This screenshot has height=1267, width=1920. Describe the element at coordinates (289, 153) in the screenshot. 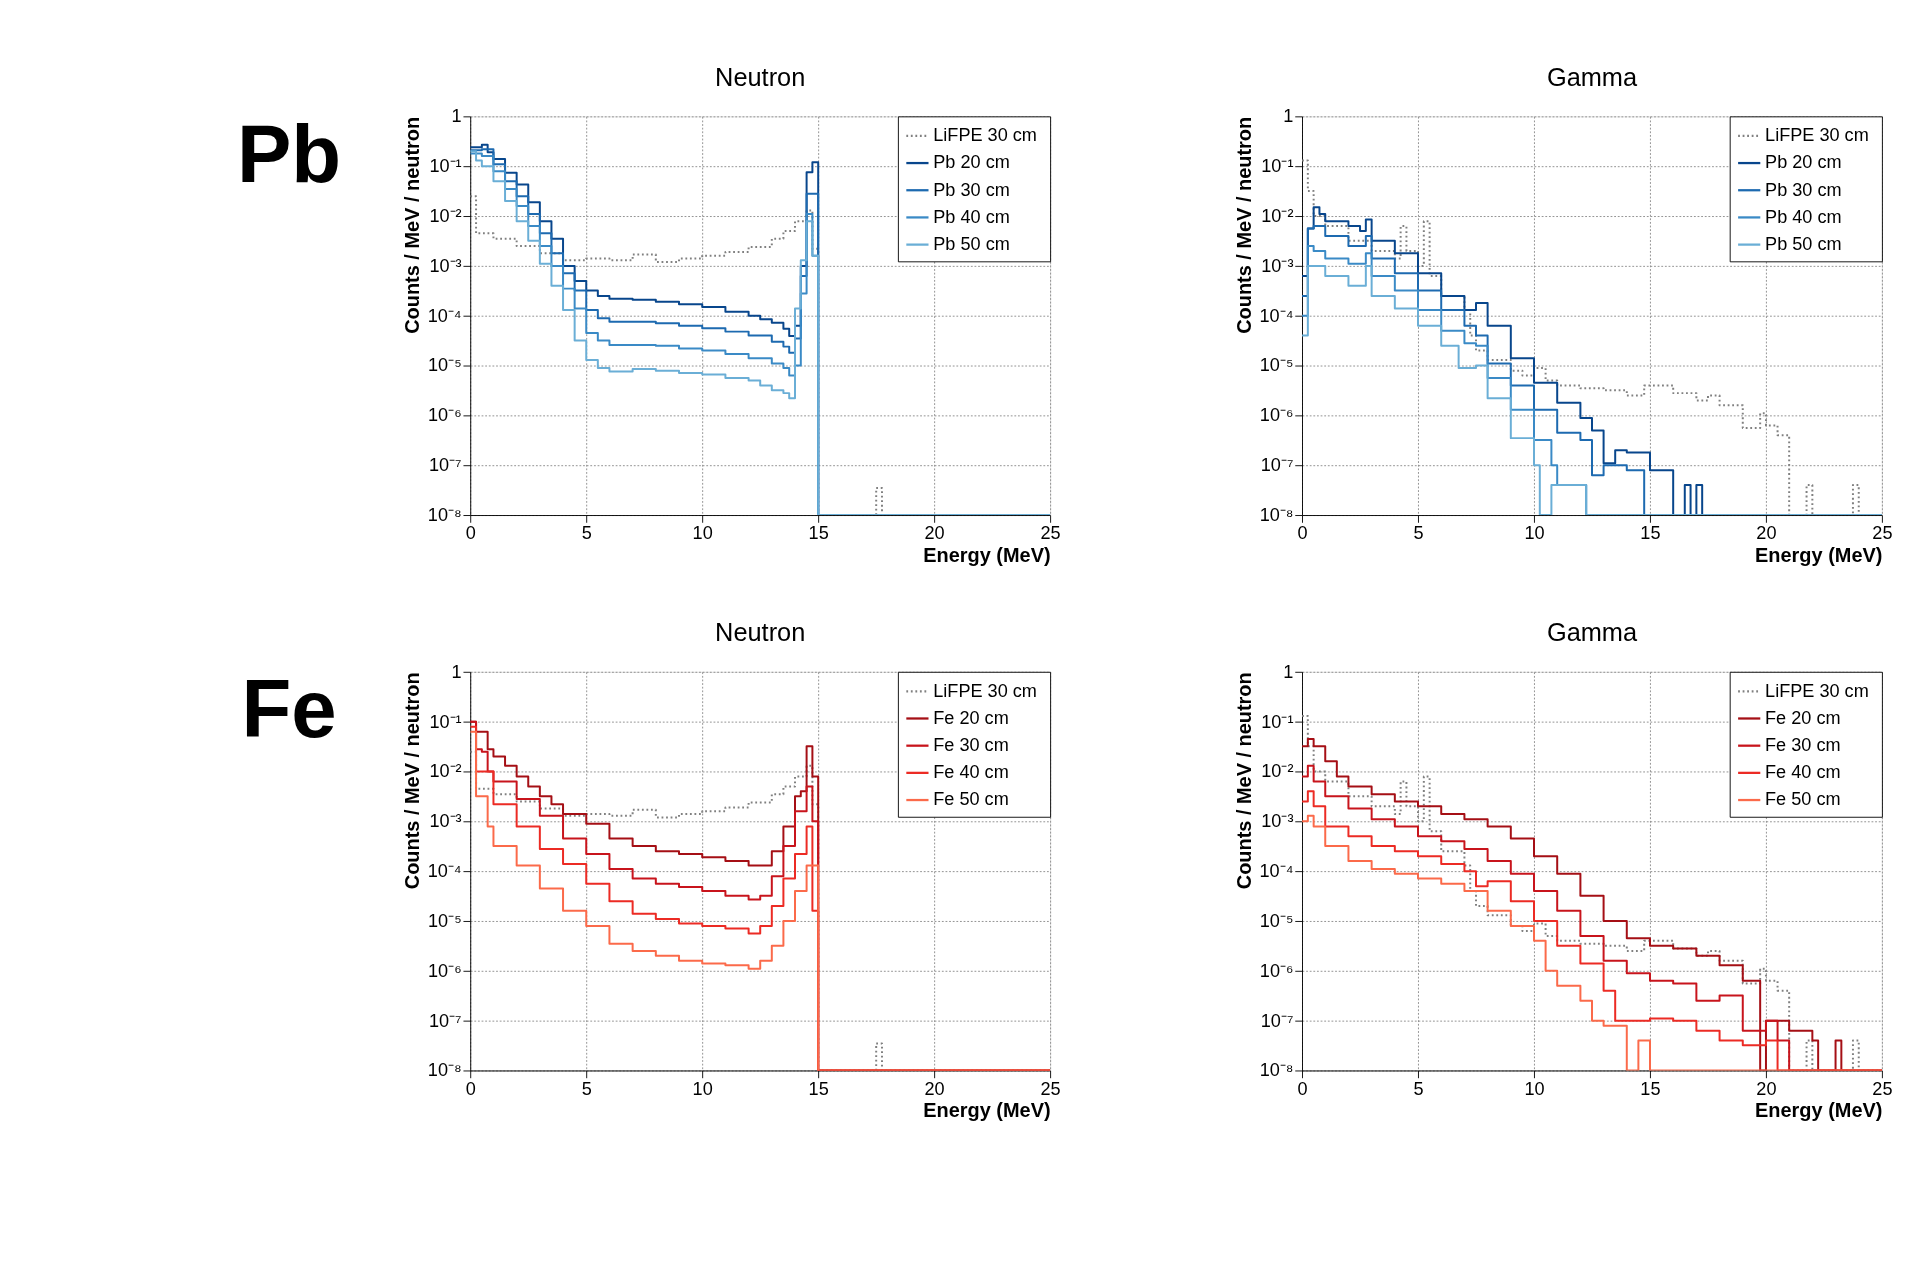

I see `text: Pb` at that location.